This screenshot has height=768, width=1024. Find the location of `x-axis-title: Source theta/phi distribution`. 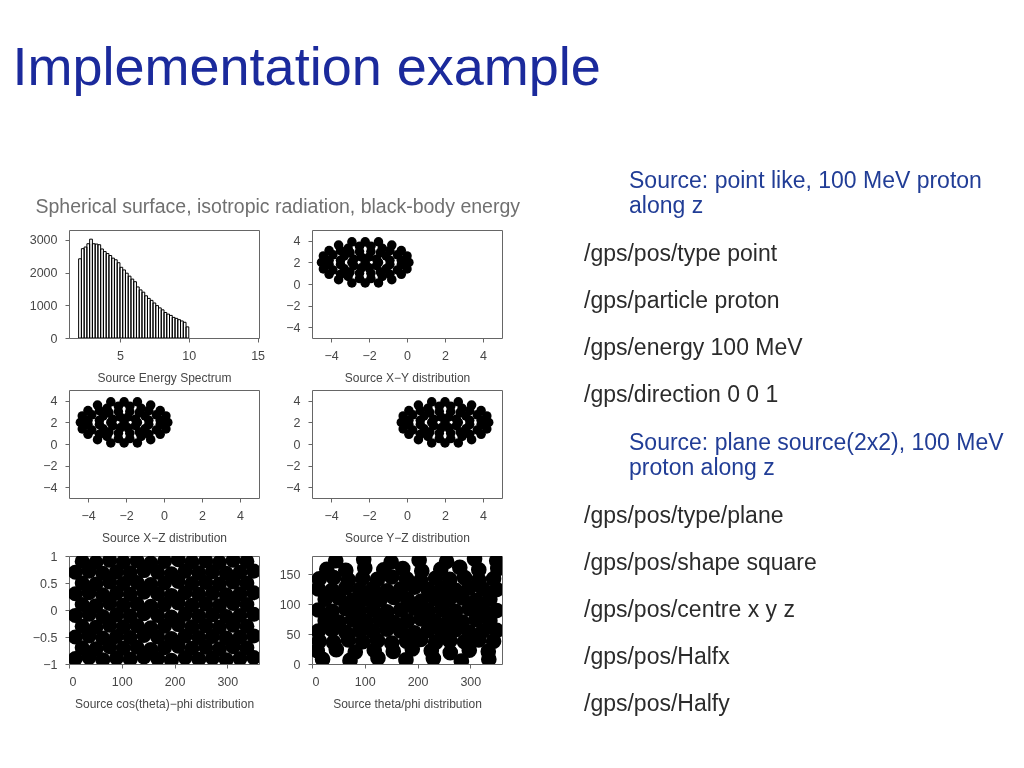

x-axis-title: Source theta/phi distribution is located at coordinates (407, 704).